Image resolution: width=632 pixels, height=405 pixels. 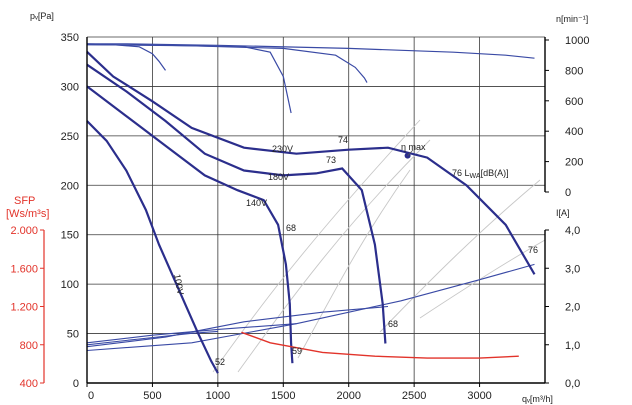 I want to click on sfp-curve, so click(x=380, y=345).